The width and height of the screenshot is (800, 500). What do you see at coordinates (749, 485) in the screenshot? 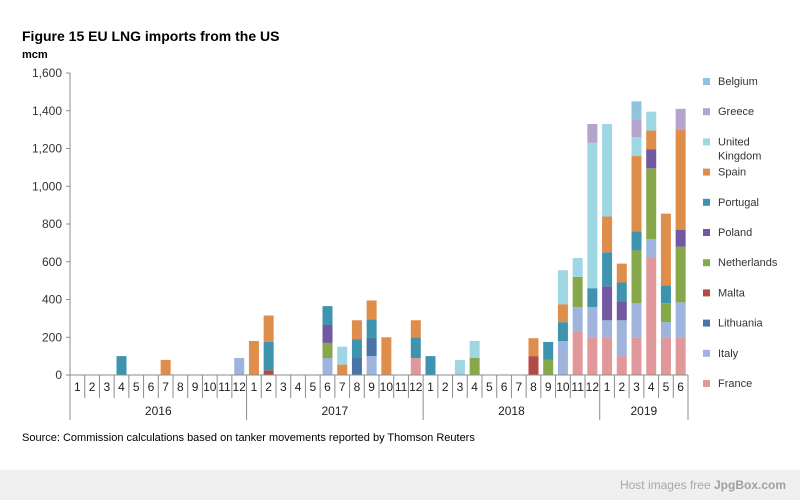
I see `watermark-brand: JpgBox.com` at bounding box center [749, 485].